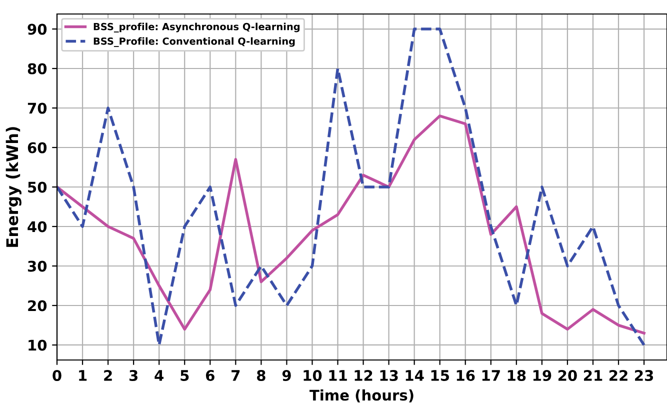 This screenshot has height=405, width=667. Describe the element at coordinates (108, 375) in the screenshot. I see `x-tick-label: 2` at that location.